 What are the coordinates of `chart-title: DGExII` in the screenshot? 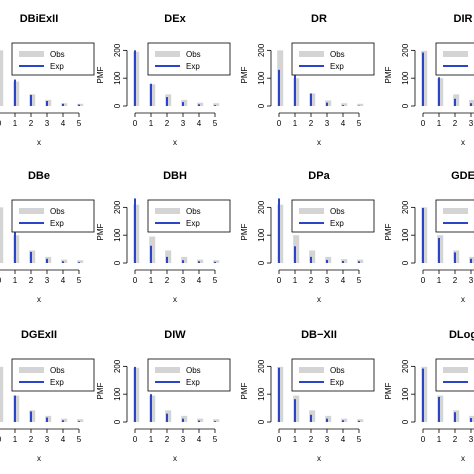 It's located at (39, 335).